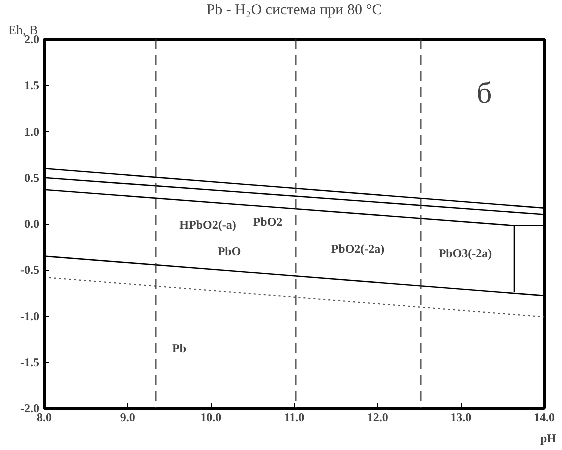 The height and width of the screenshot is (450, 562). Describe the element at coordinates (377, 417) in the screenshot. I see `x-tick-label: 12.0` at that location.